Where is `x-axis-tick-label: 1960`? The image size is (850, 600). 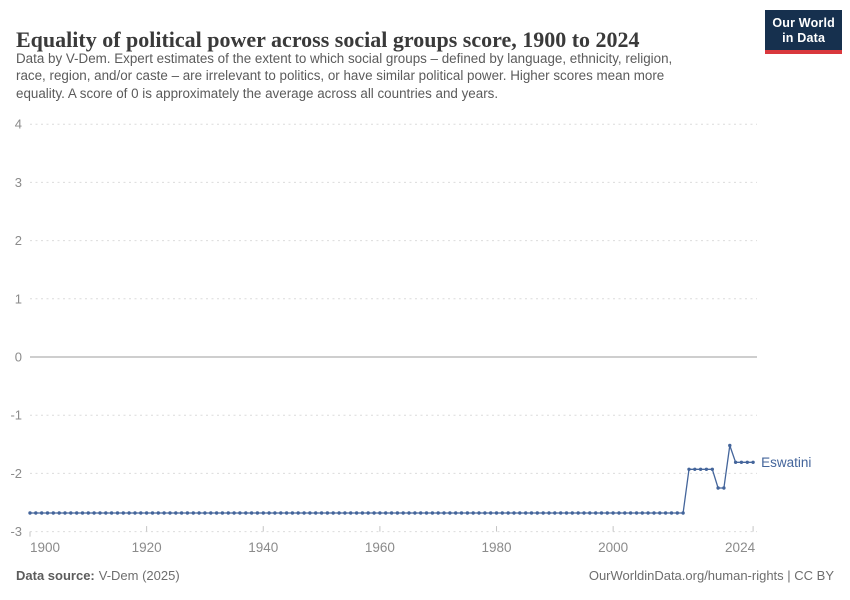
x-axis-tick-label: 1960 is located at coordinates (380, 547).